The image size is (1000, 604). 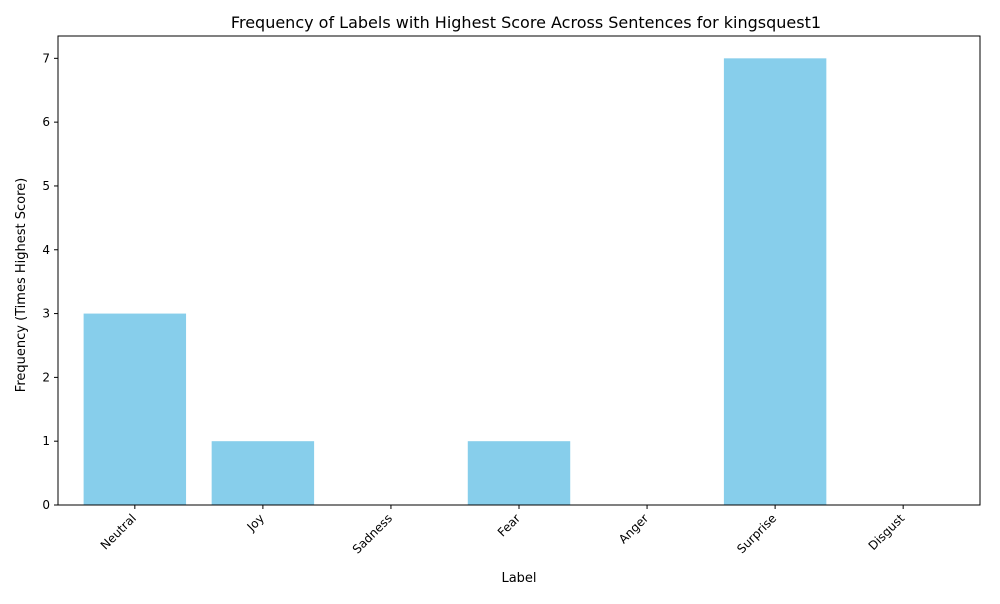 I want to click on y-tick-label: 4, so click(x=46, y=250).